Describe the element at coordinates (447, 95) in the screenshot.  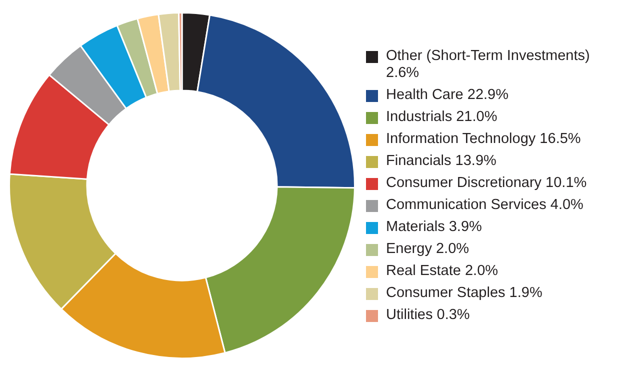
I see `legend-label: Health Care 22.9%` at that location.